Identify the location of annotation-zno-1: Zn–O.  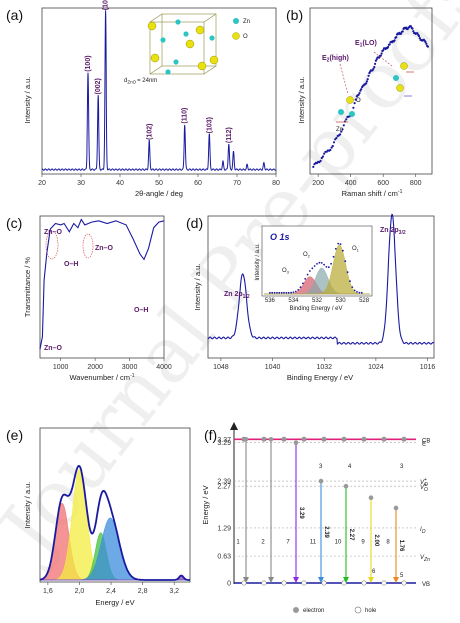
(53, 232).